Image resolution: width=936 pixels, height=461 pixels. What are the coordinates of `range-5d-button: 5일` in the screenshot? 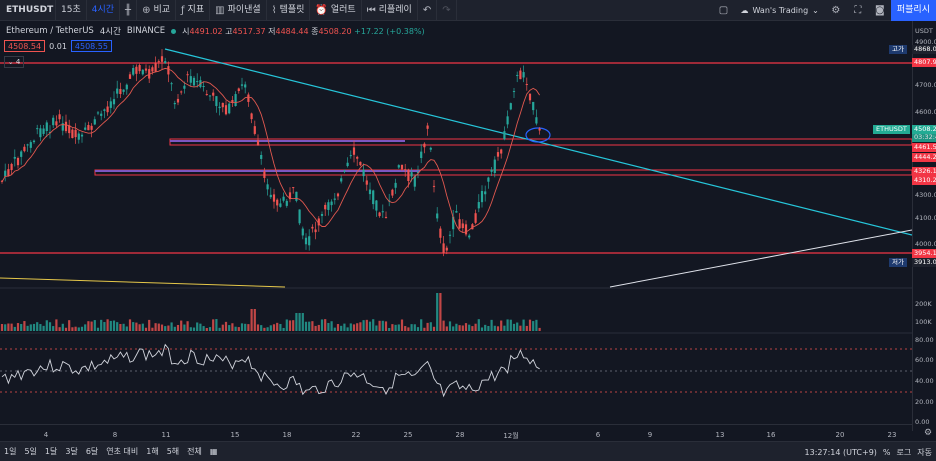 It's located at (30, 451).